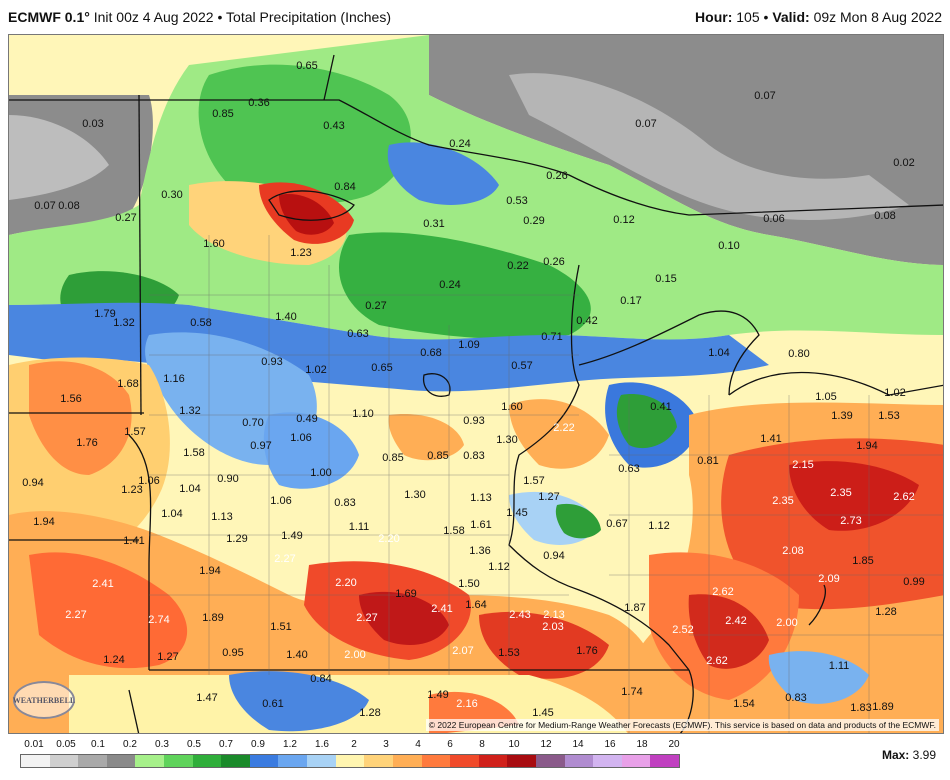 This screenshot has width=950, height=780. What do you see at coordinates (499, 567) in the screenshot?
I see `precip-value-label: 1.12` at bounding box center [499, 567].